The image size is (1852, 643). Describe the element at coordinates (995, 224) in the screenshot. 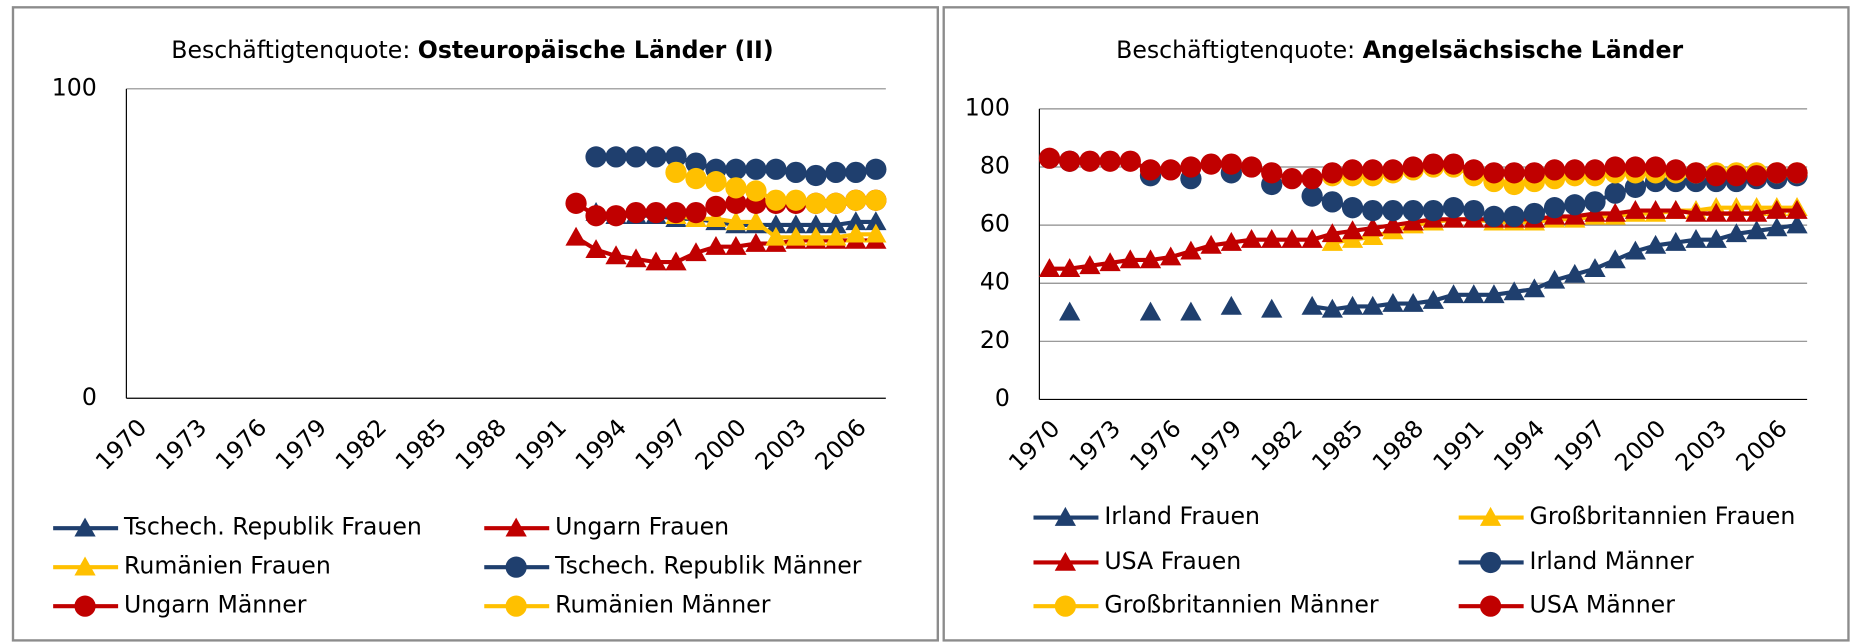

I see `y-tick-label: 60` at that location.